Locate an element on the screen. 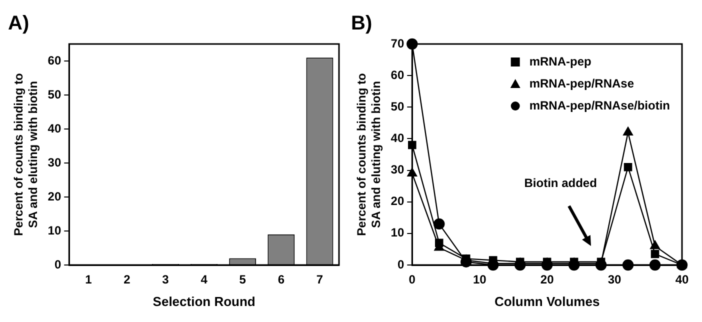 The width and height of the screenshot is (702, 322). x-tick-label: 6 is located at coordinates (281, 279).